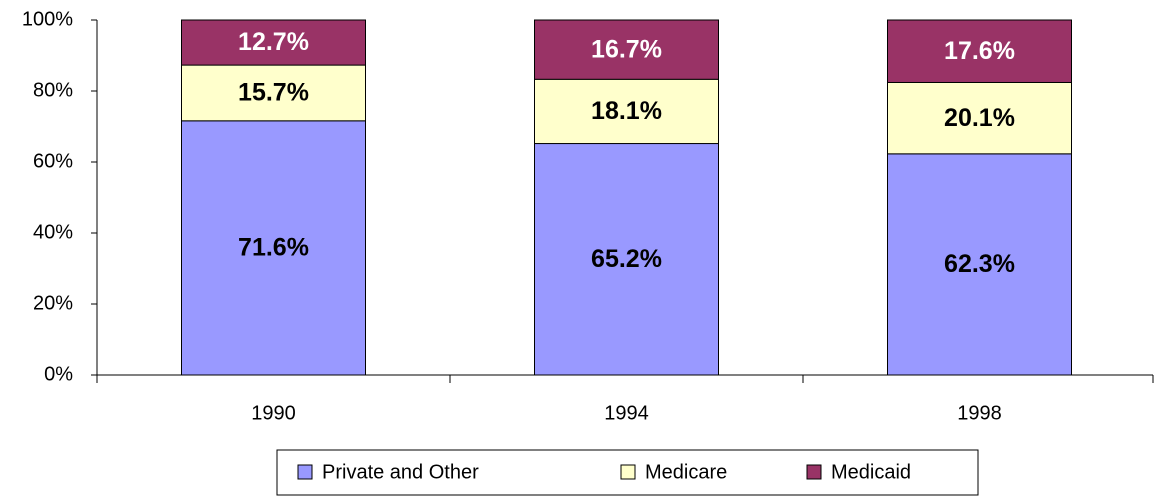  I want to click on y-tick-label: 0%, so click(58, 374).